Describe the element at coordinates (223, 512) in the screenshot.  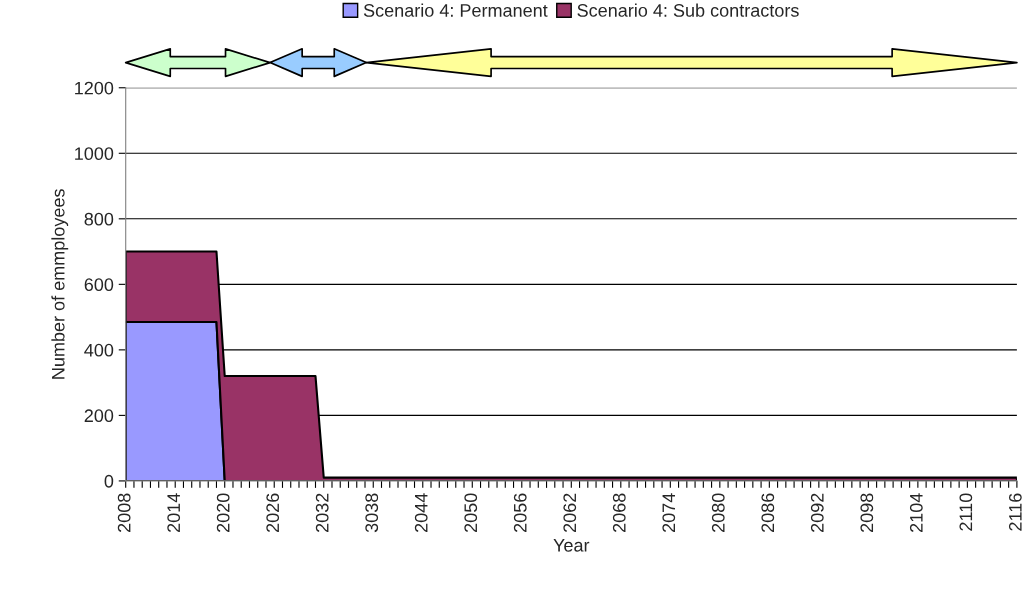
I see `x-tick-label: 2020` at that location.